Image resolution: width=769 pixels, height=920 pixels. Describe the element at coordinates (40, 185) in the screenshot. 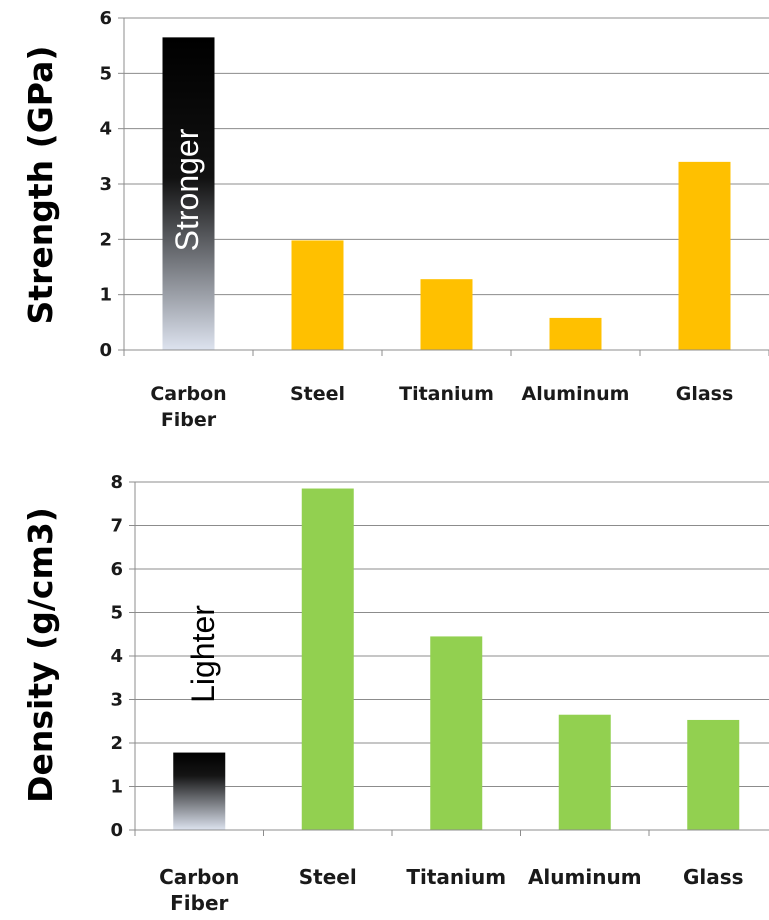

I see `strength-y-axis-title: Strength (GPa)` at that location.